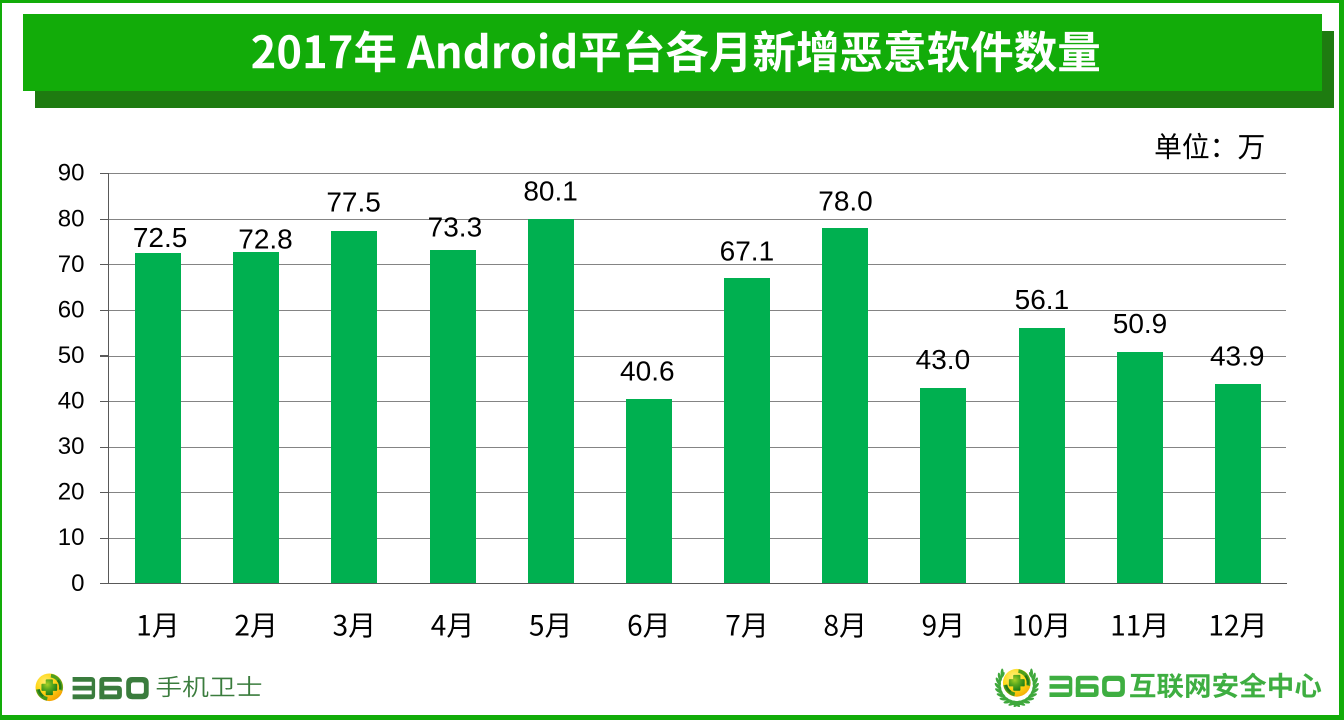 Image resolution: width=1344 pixels, height=720 pixels. I want to click on svg-text: 70, so click(71, 264).